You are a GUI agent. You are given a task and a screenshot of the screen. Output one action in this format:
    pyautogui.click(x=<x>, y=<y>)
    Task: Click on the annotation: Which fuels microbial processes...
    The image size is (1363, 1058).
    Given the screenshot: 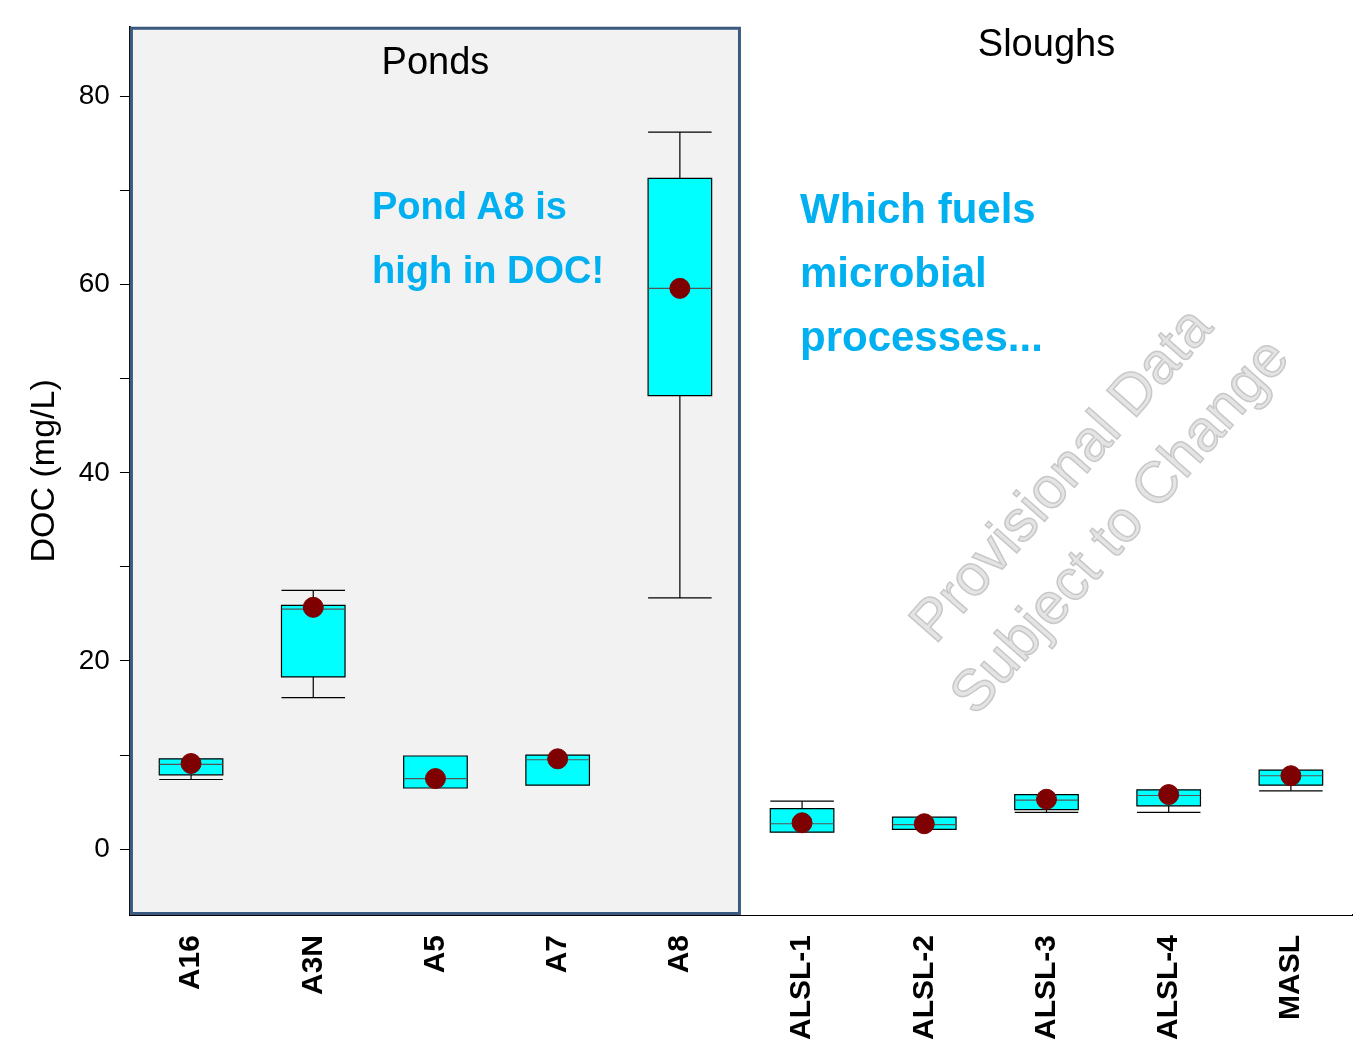 What is the action you would take?
    pyautogui.click(x=921, y=272)
    